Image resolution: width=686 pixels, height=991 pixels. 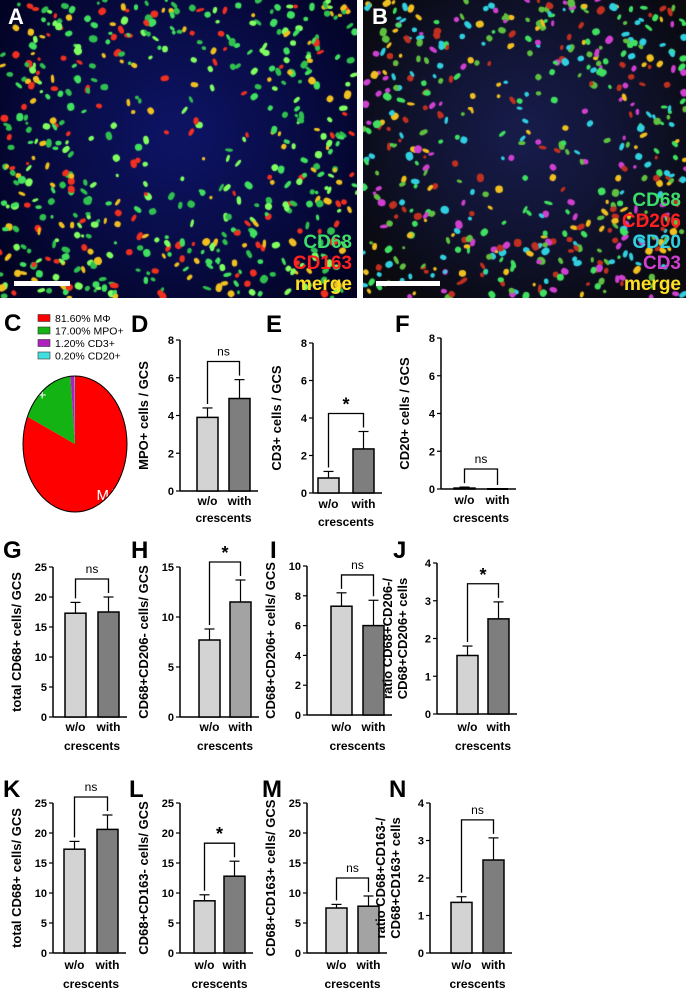 What do you see at coordinates (387, 638) in the screenshot?
I see `y-axis-label: ratio CD68+CD206-/` at bounding box center [387, 638].